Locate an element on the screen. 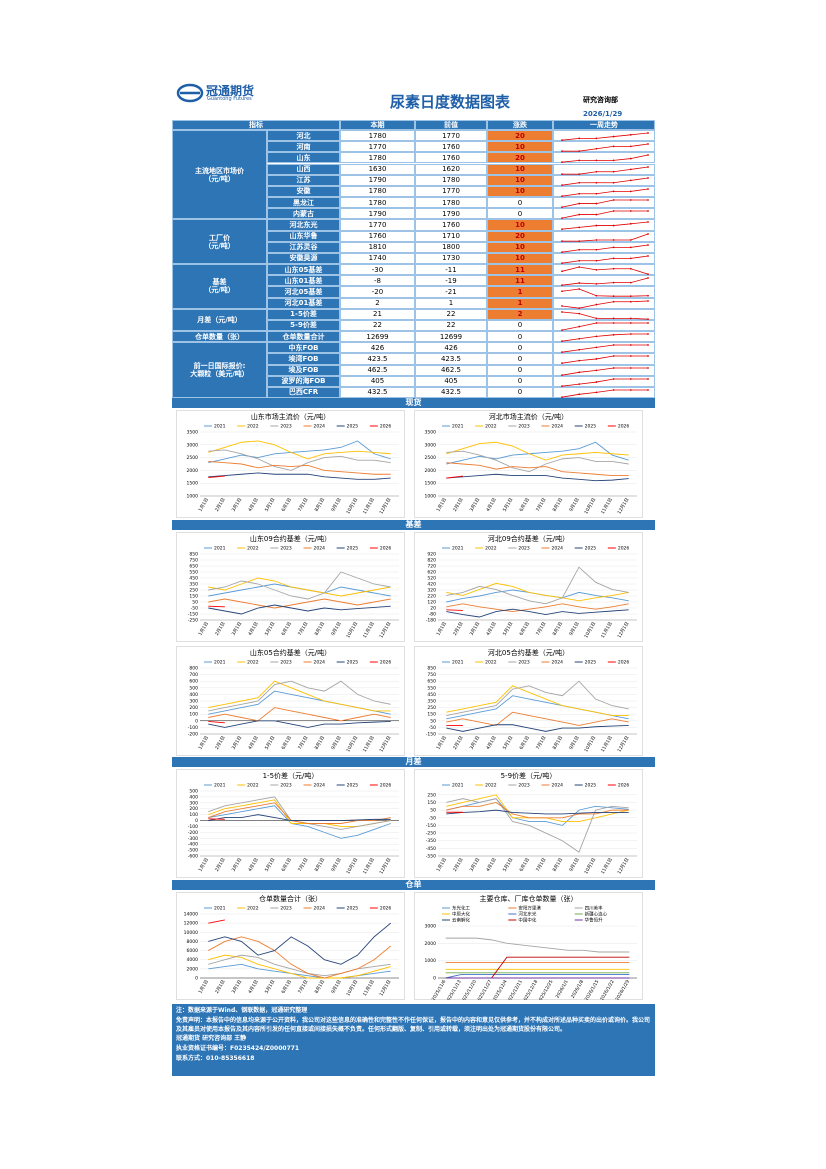  logo-subtext: Guantong Futures is located at coordinates (229, 99).